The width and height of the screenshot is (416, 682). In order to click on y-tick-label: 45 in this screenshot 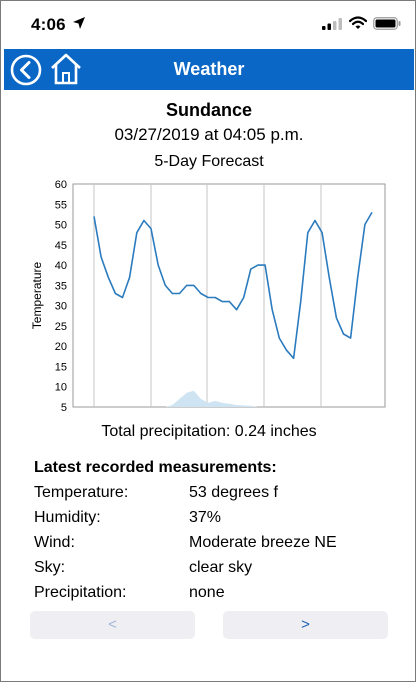, I will do `click(61, 246)`.